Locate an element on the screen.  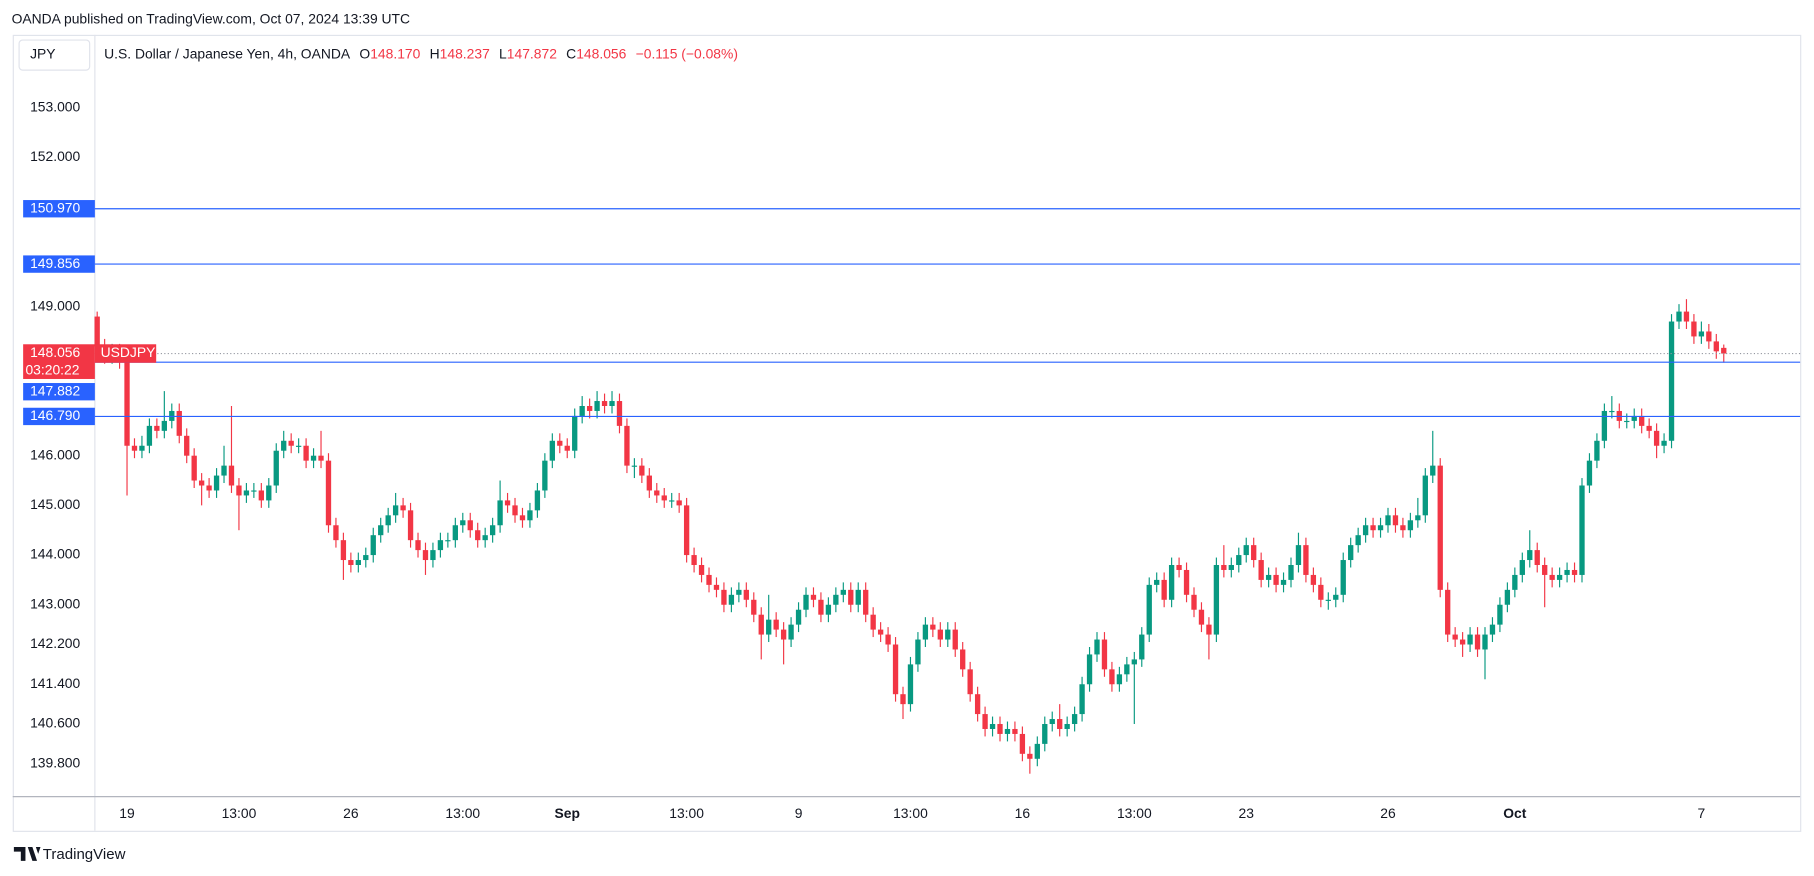
hline-label: 150.970 is located at coordinates (55, 207).